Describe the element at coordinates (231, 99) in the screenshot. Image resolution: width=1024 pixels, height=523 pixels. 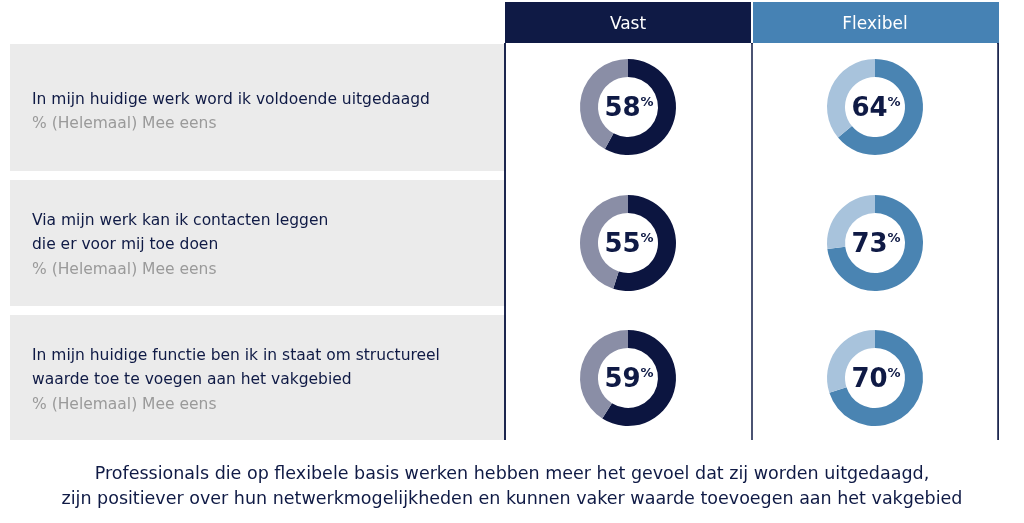
I see `text: In mijn huidige werk word ik voldoende uitgedaagd` at that location.